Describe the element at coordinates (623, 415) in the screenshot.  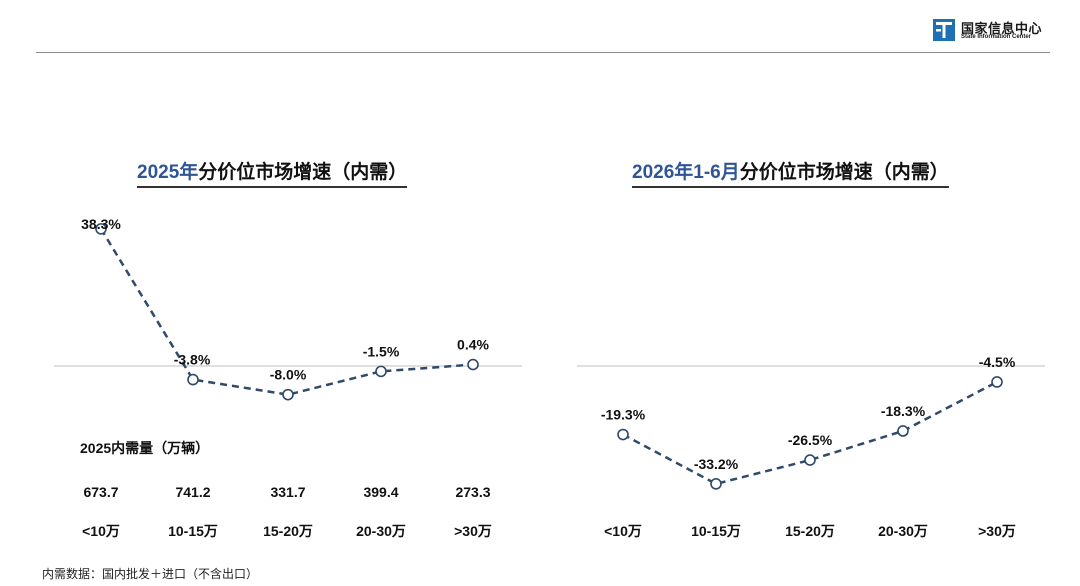
I see `data-label: -19.3%` at that location.